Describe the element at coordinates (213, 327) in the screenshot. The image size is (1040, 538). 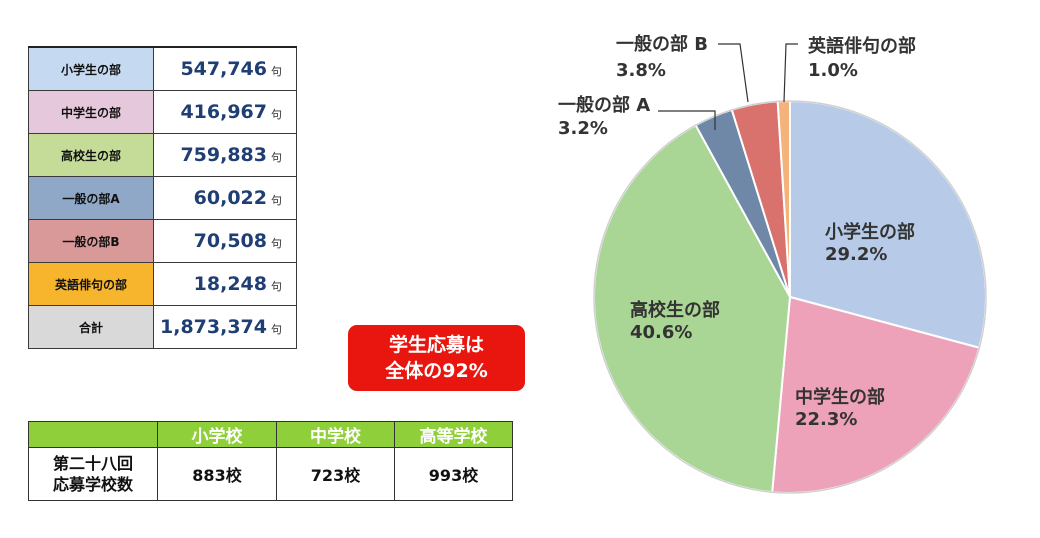
I see `entries-count: 1,873,374` at that location.